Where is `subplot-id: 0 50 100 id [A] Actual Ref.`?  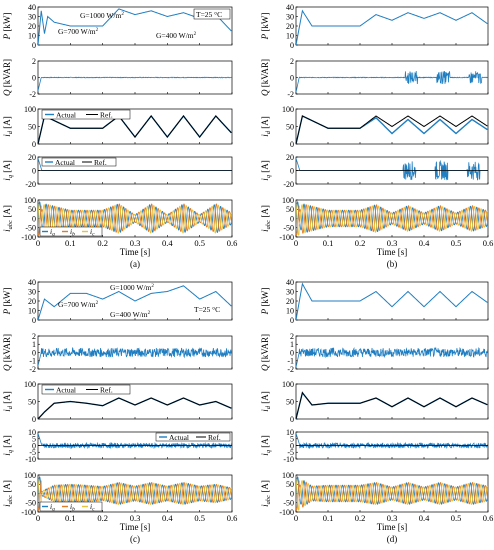
subplot-id: 0 50 100 id [A] Actual Ref. is located at coordinates (117, 402).